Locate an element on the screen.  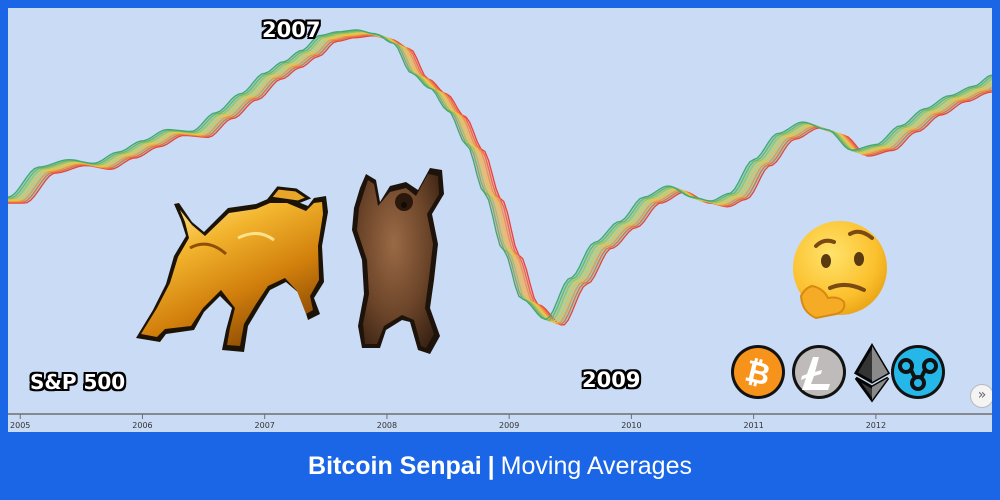
x-axis-ticks: 2005 2006 2007 2008 2009 2010 2011 2012 is located at coordinates (448, 422).